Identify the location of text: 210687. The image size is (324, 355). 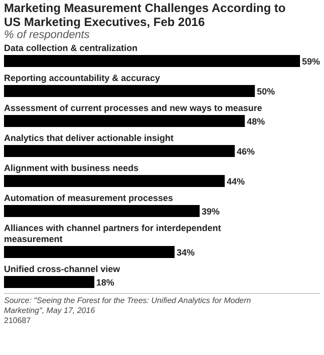
(18, 320).